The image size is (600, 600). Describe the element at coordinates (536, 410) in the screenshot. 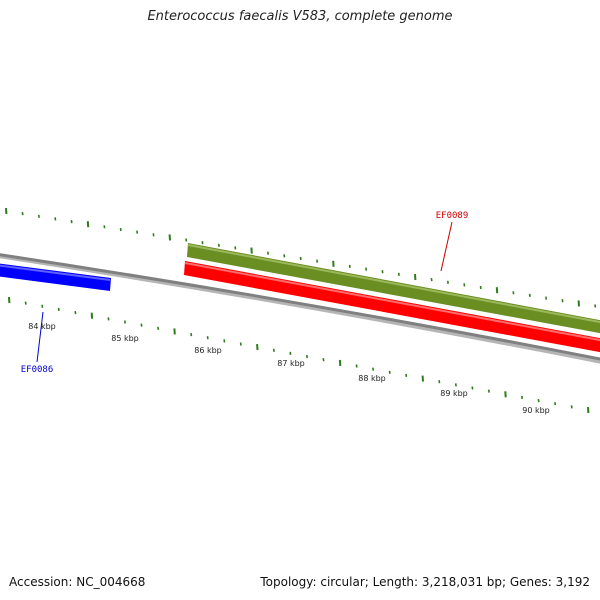

I see `ruler-label-90kbp: 90 kbp` at that location.